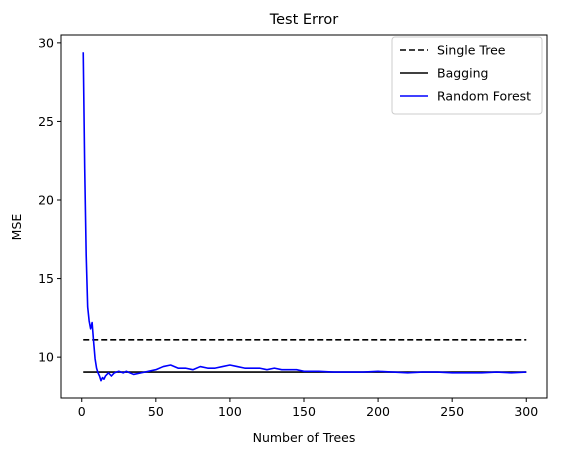 This screenshot has height=455, width=562. What do you see at coordinates (452, 411) in the screenshot?
I see `x-tick-label: 250` at bounding box center [452, 411].